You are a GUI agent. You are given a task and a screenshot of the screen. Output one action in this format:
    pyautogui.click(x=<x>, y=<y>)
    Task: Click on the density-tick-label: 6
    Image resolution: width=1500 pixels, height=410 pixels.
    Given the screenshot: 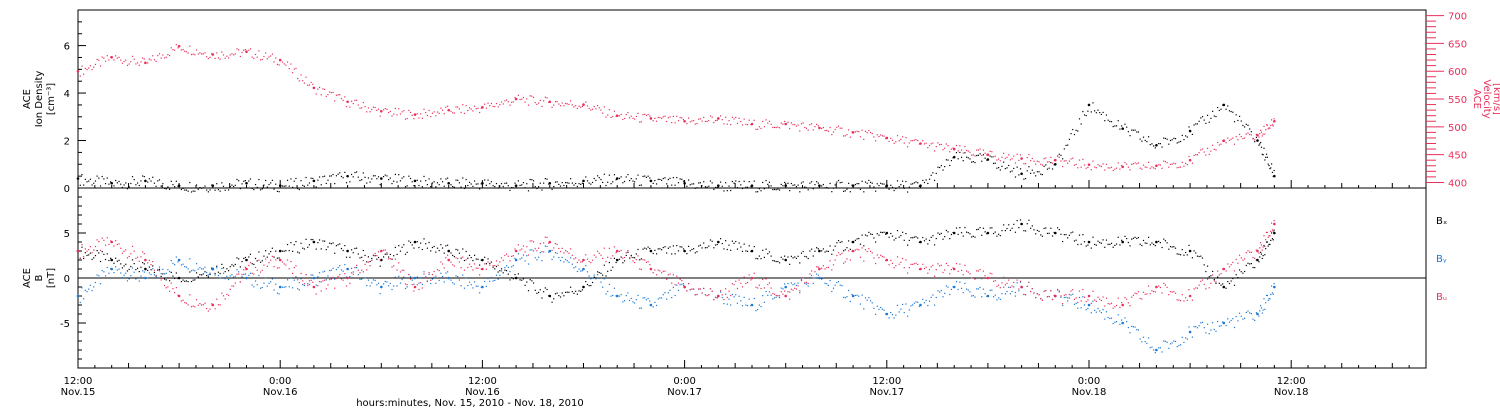 What is the action you would take?
    pyautogui.click(x=67, y=47)
    